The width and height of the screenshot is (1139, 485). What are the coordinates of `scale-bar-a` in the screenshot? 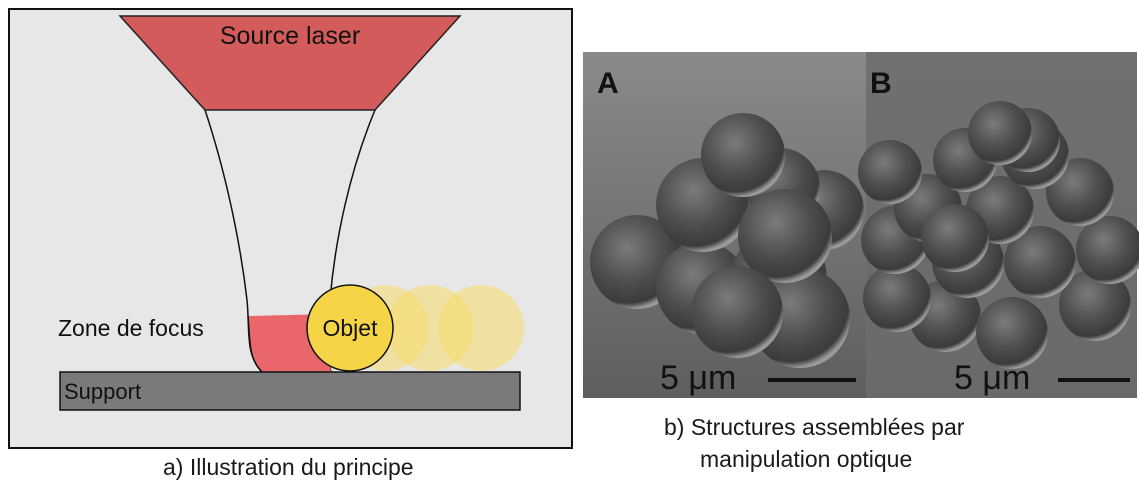 It's located at (812, 380).